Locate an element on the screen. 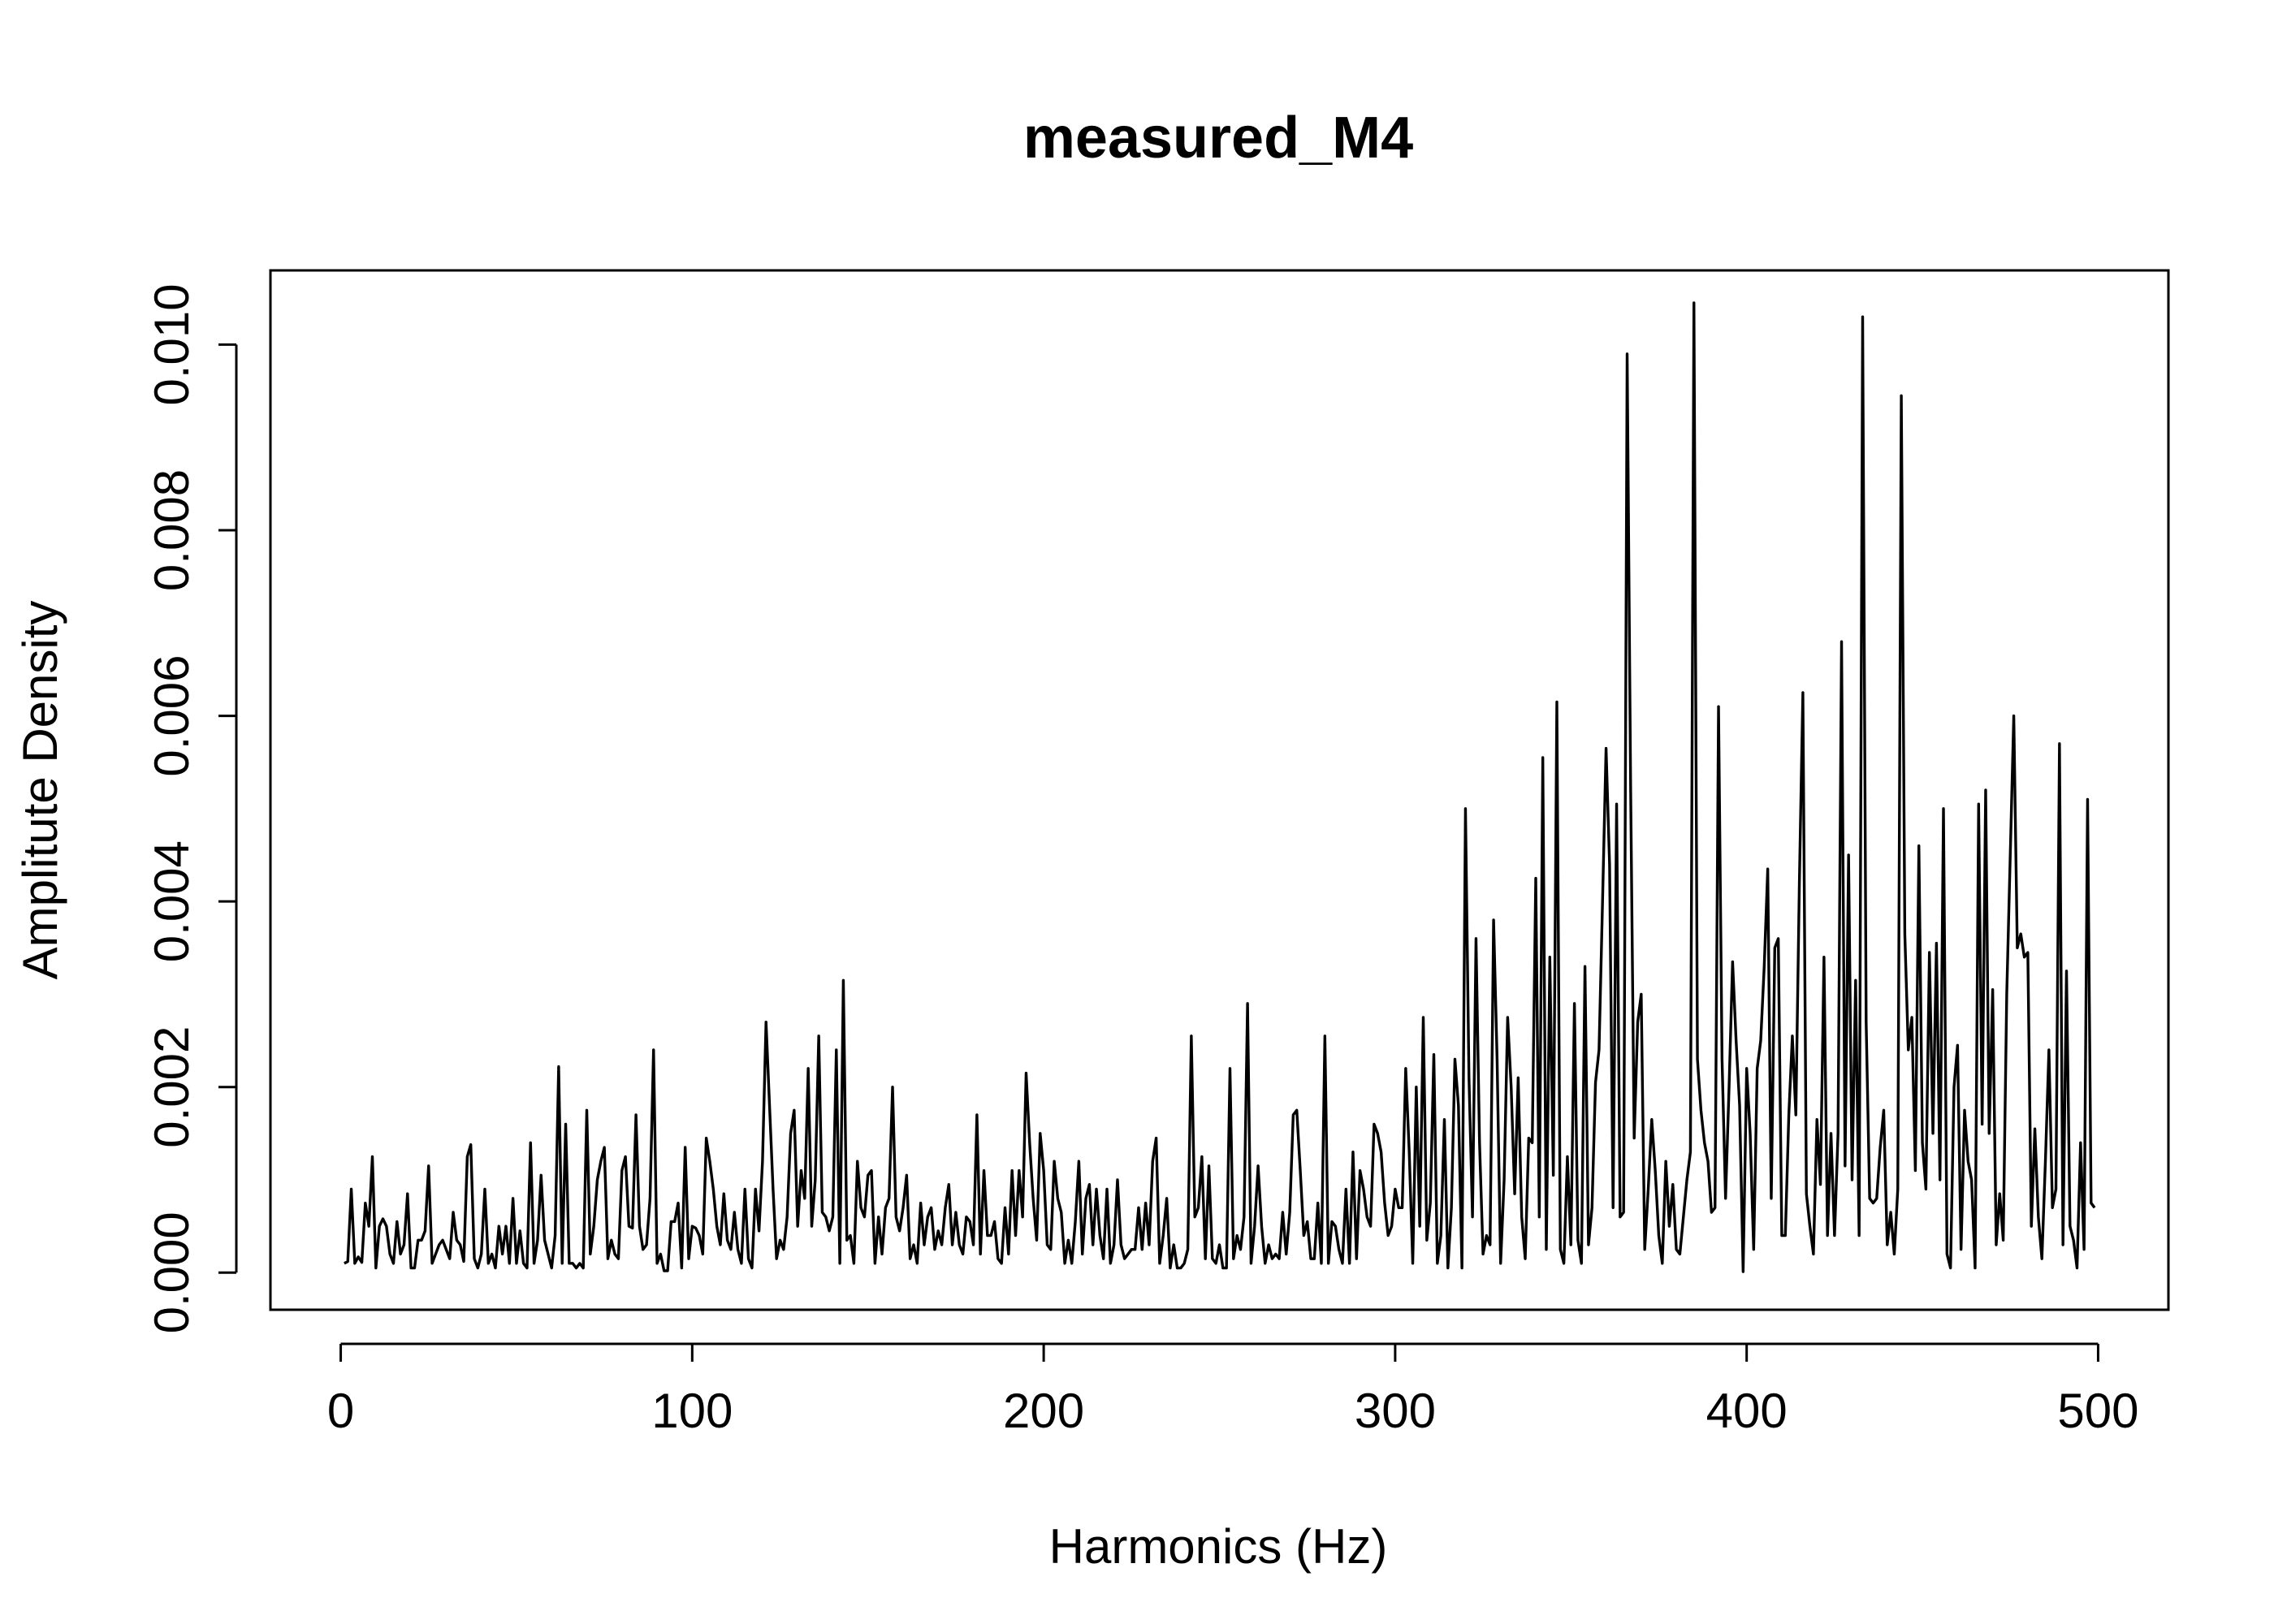 The height and width of the screenshot is (1624, 2274). y-tick-label: 0.010 is located at coordinates (172, 344).